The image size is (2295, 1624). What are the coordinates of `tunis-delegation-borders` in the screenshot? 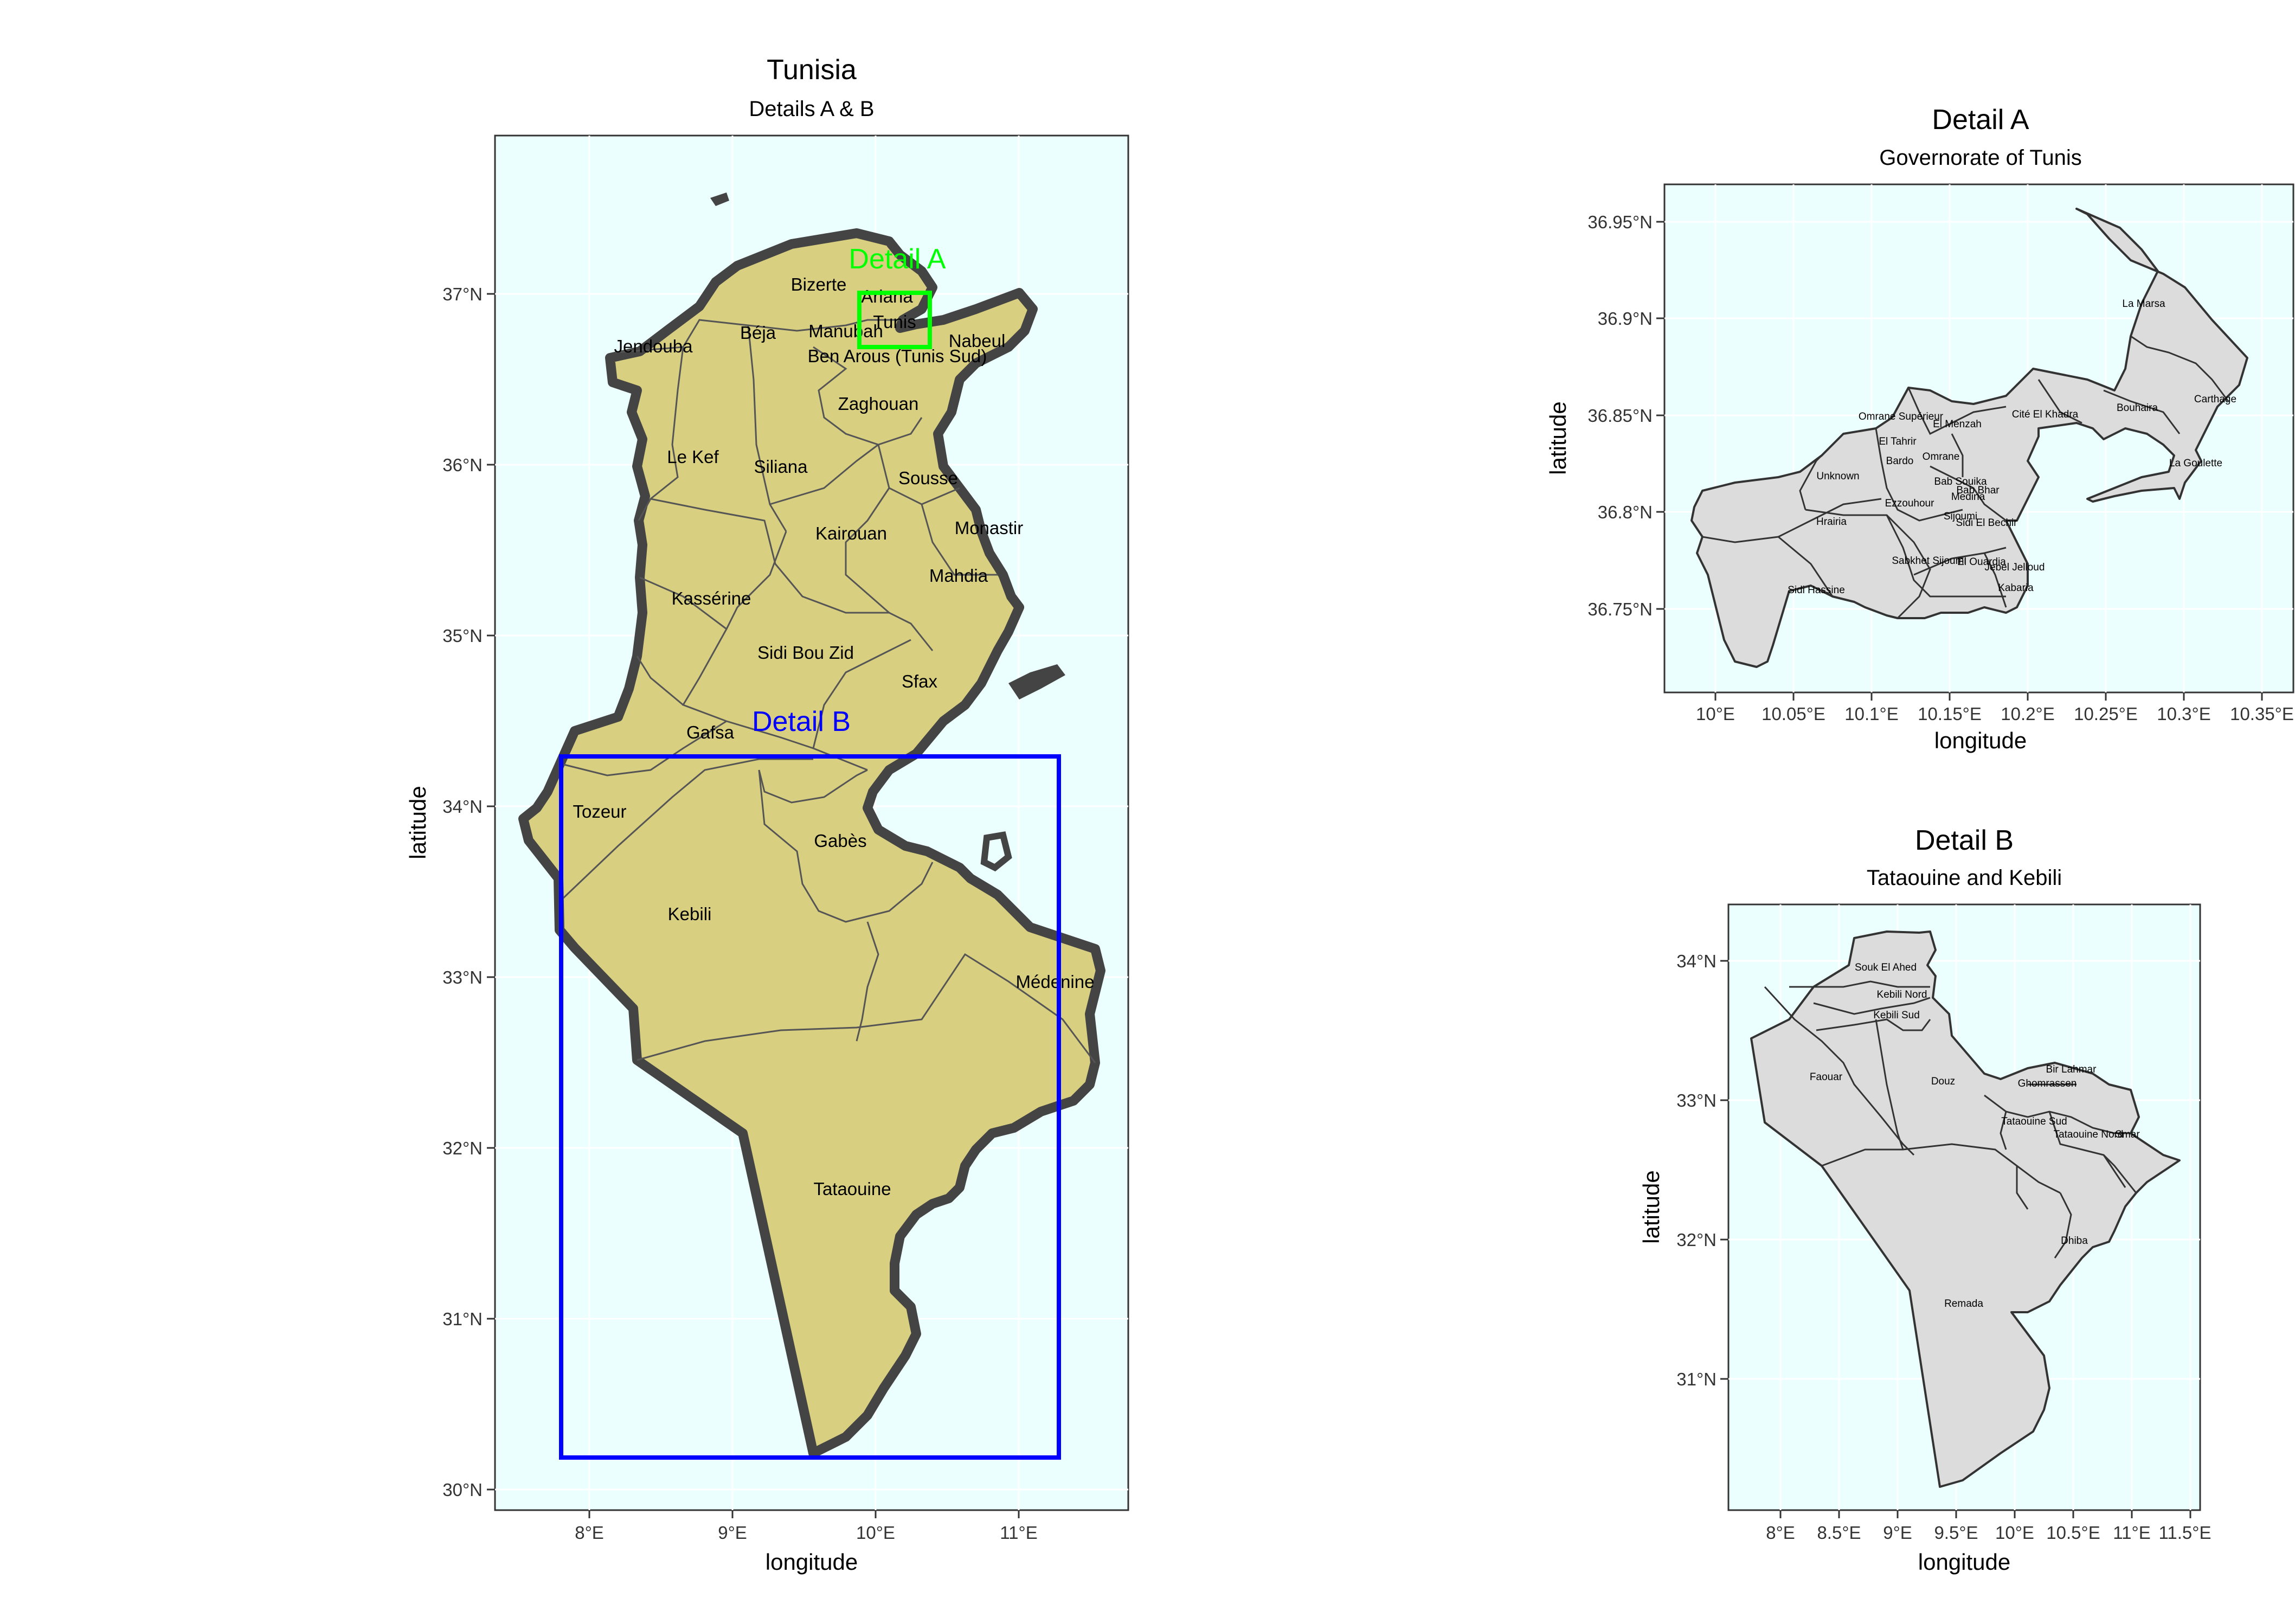 It's located at (1965, 477).